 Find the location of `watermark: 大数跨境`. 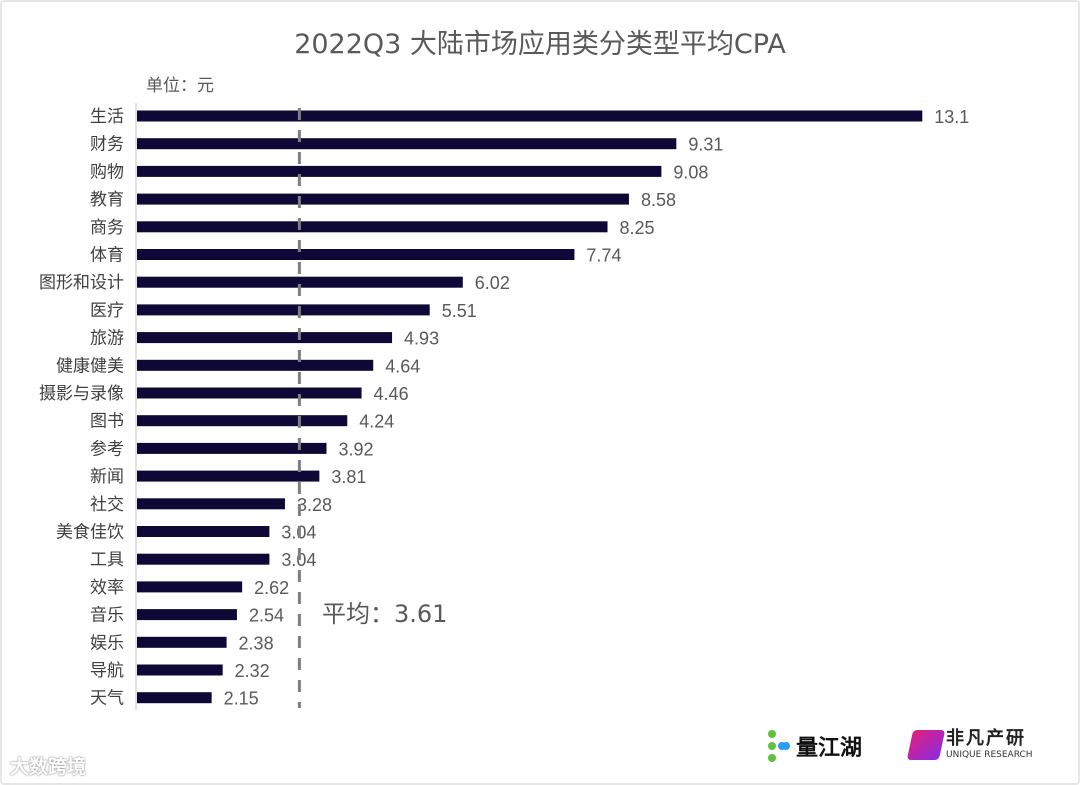

watermark: 大数跨境 is located at coordinates (48, 767).